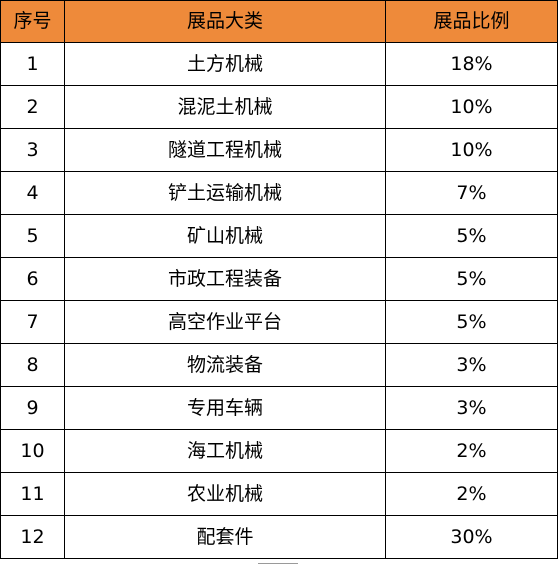 The image size is (559, 566). I want to click on serial-number-cell: 9, so click(32, 408).